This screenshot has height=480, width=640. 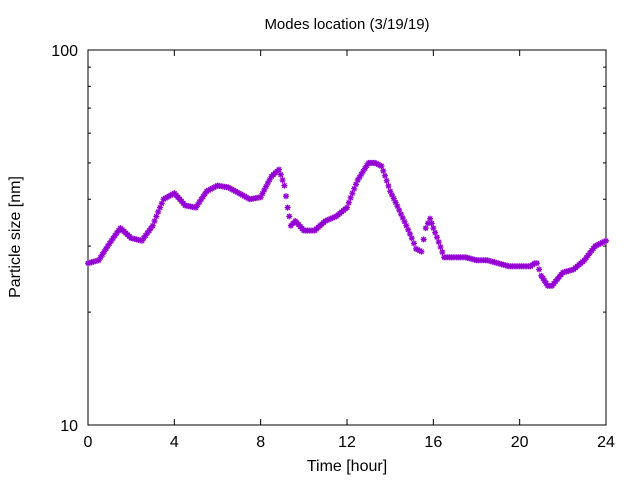 What do you see at coordinates (15, 237) in the screenshot?
I see `y-axis-label: Particle size [nm]` at bounding box center [15, 237].